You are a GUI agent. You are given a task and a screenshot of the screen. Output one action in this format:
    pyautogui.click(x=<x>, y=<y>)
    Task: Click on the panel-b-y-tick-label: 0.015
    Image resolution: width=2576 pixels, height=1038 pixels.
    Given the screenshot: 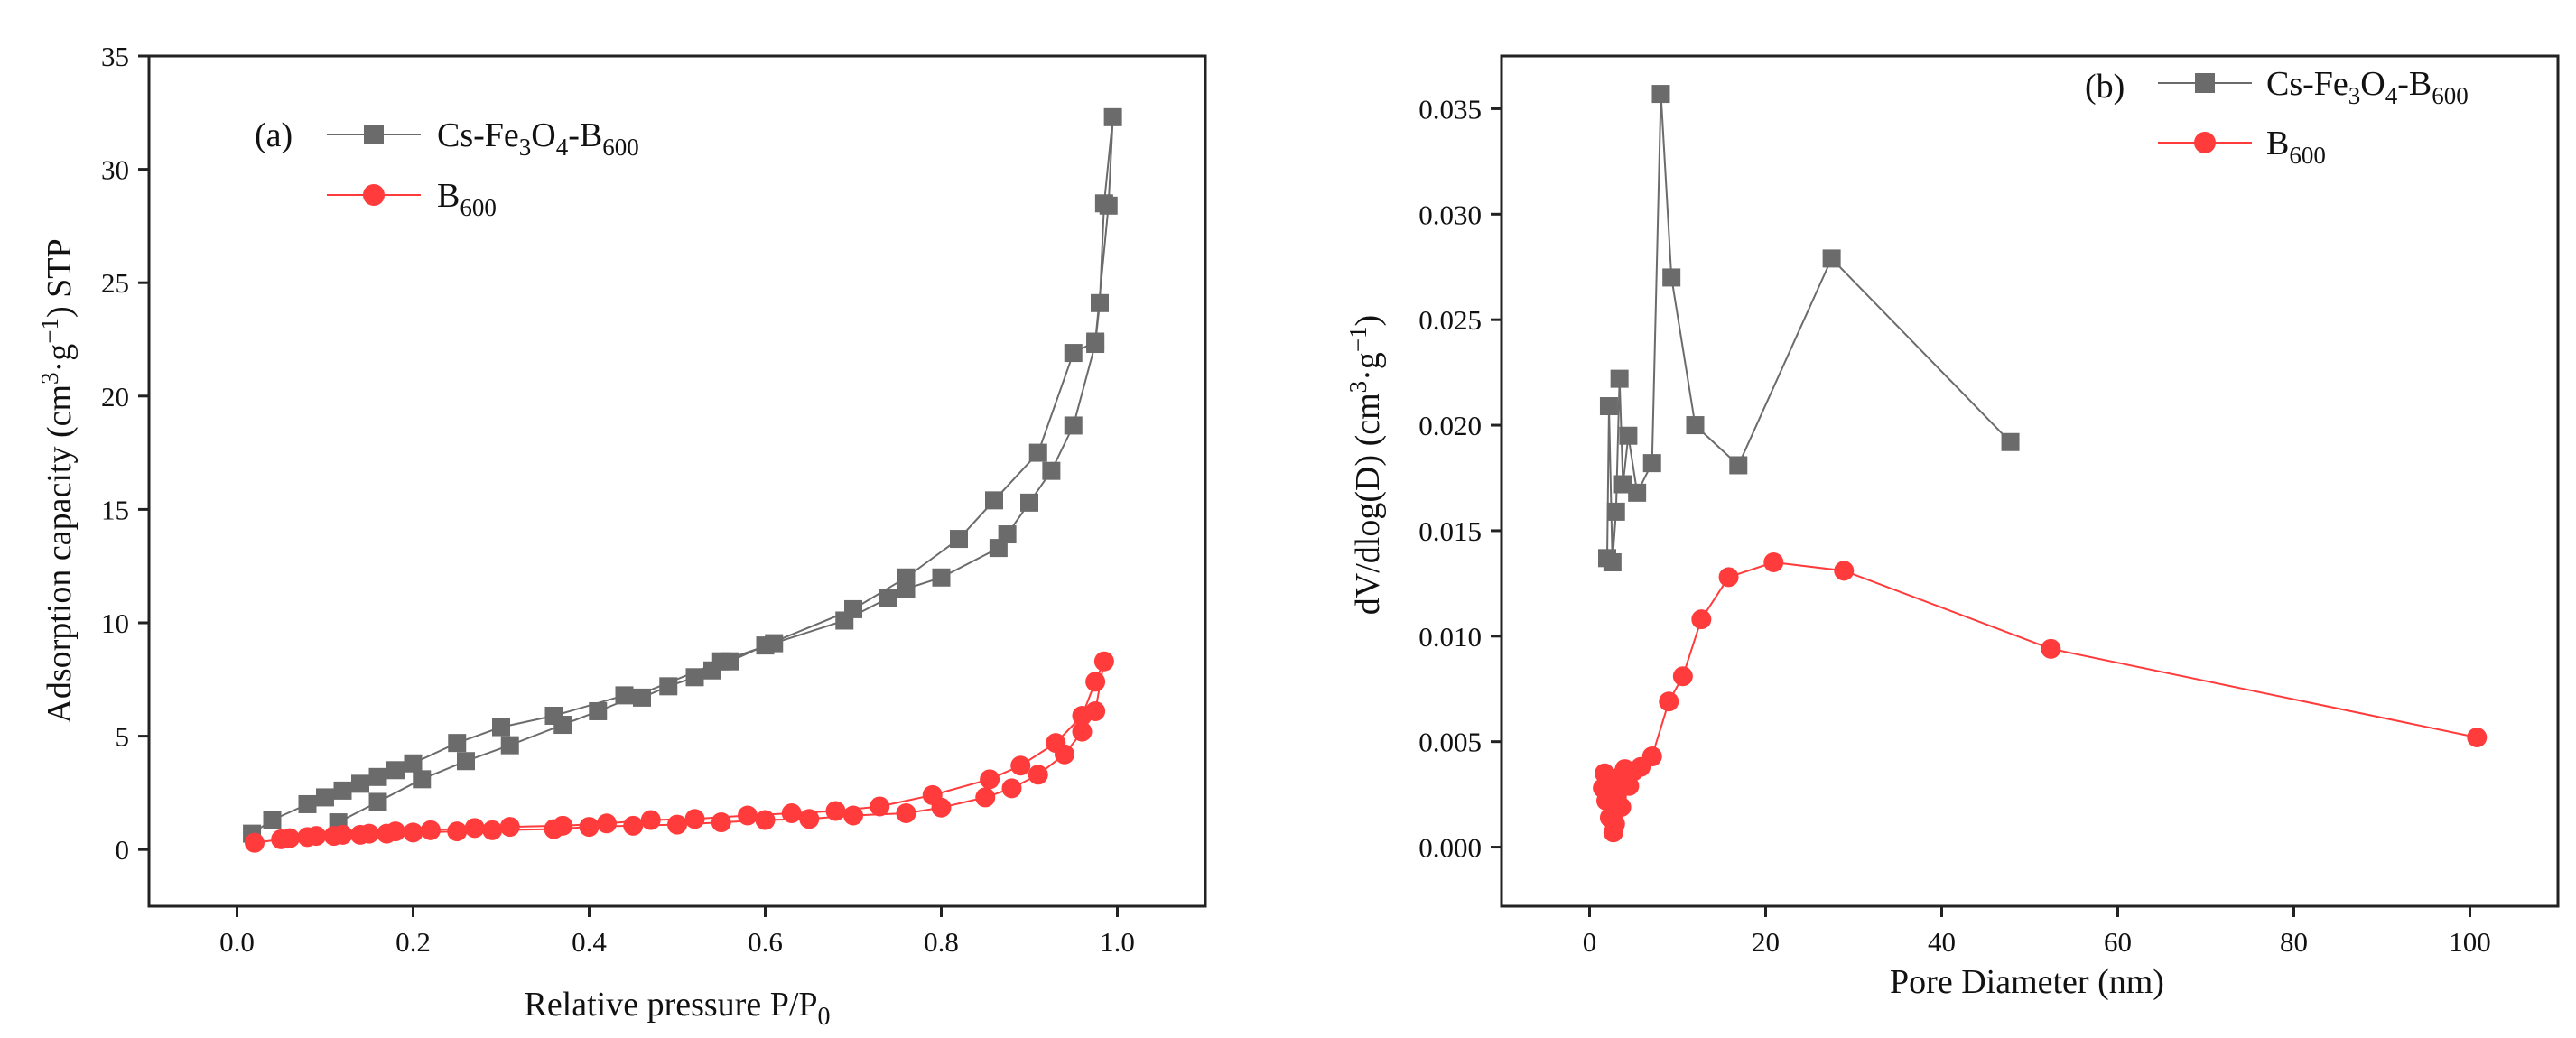 What is the action you would take?
    pyautogui.click(x=1450, y=531)
    